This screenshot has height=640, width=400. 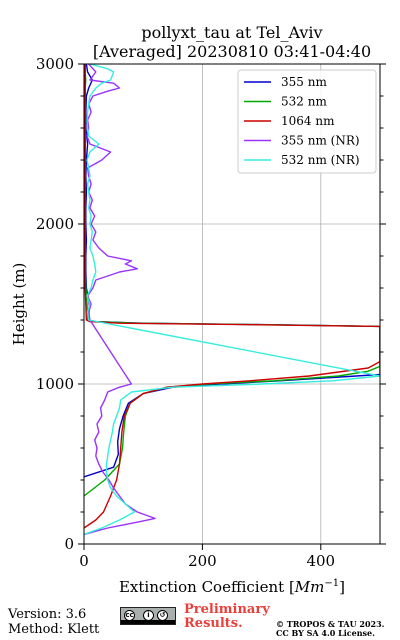 I want to click on cc-by-sa-badge: cc i ↺, so click(x=148, y=616).